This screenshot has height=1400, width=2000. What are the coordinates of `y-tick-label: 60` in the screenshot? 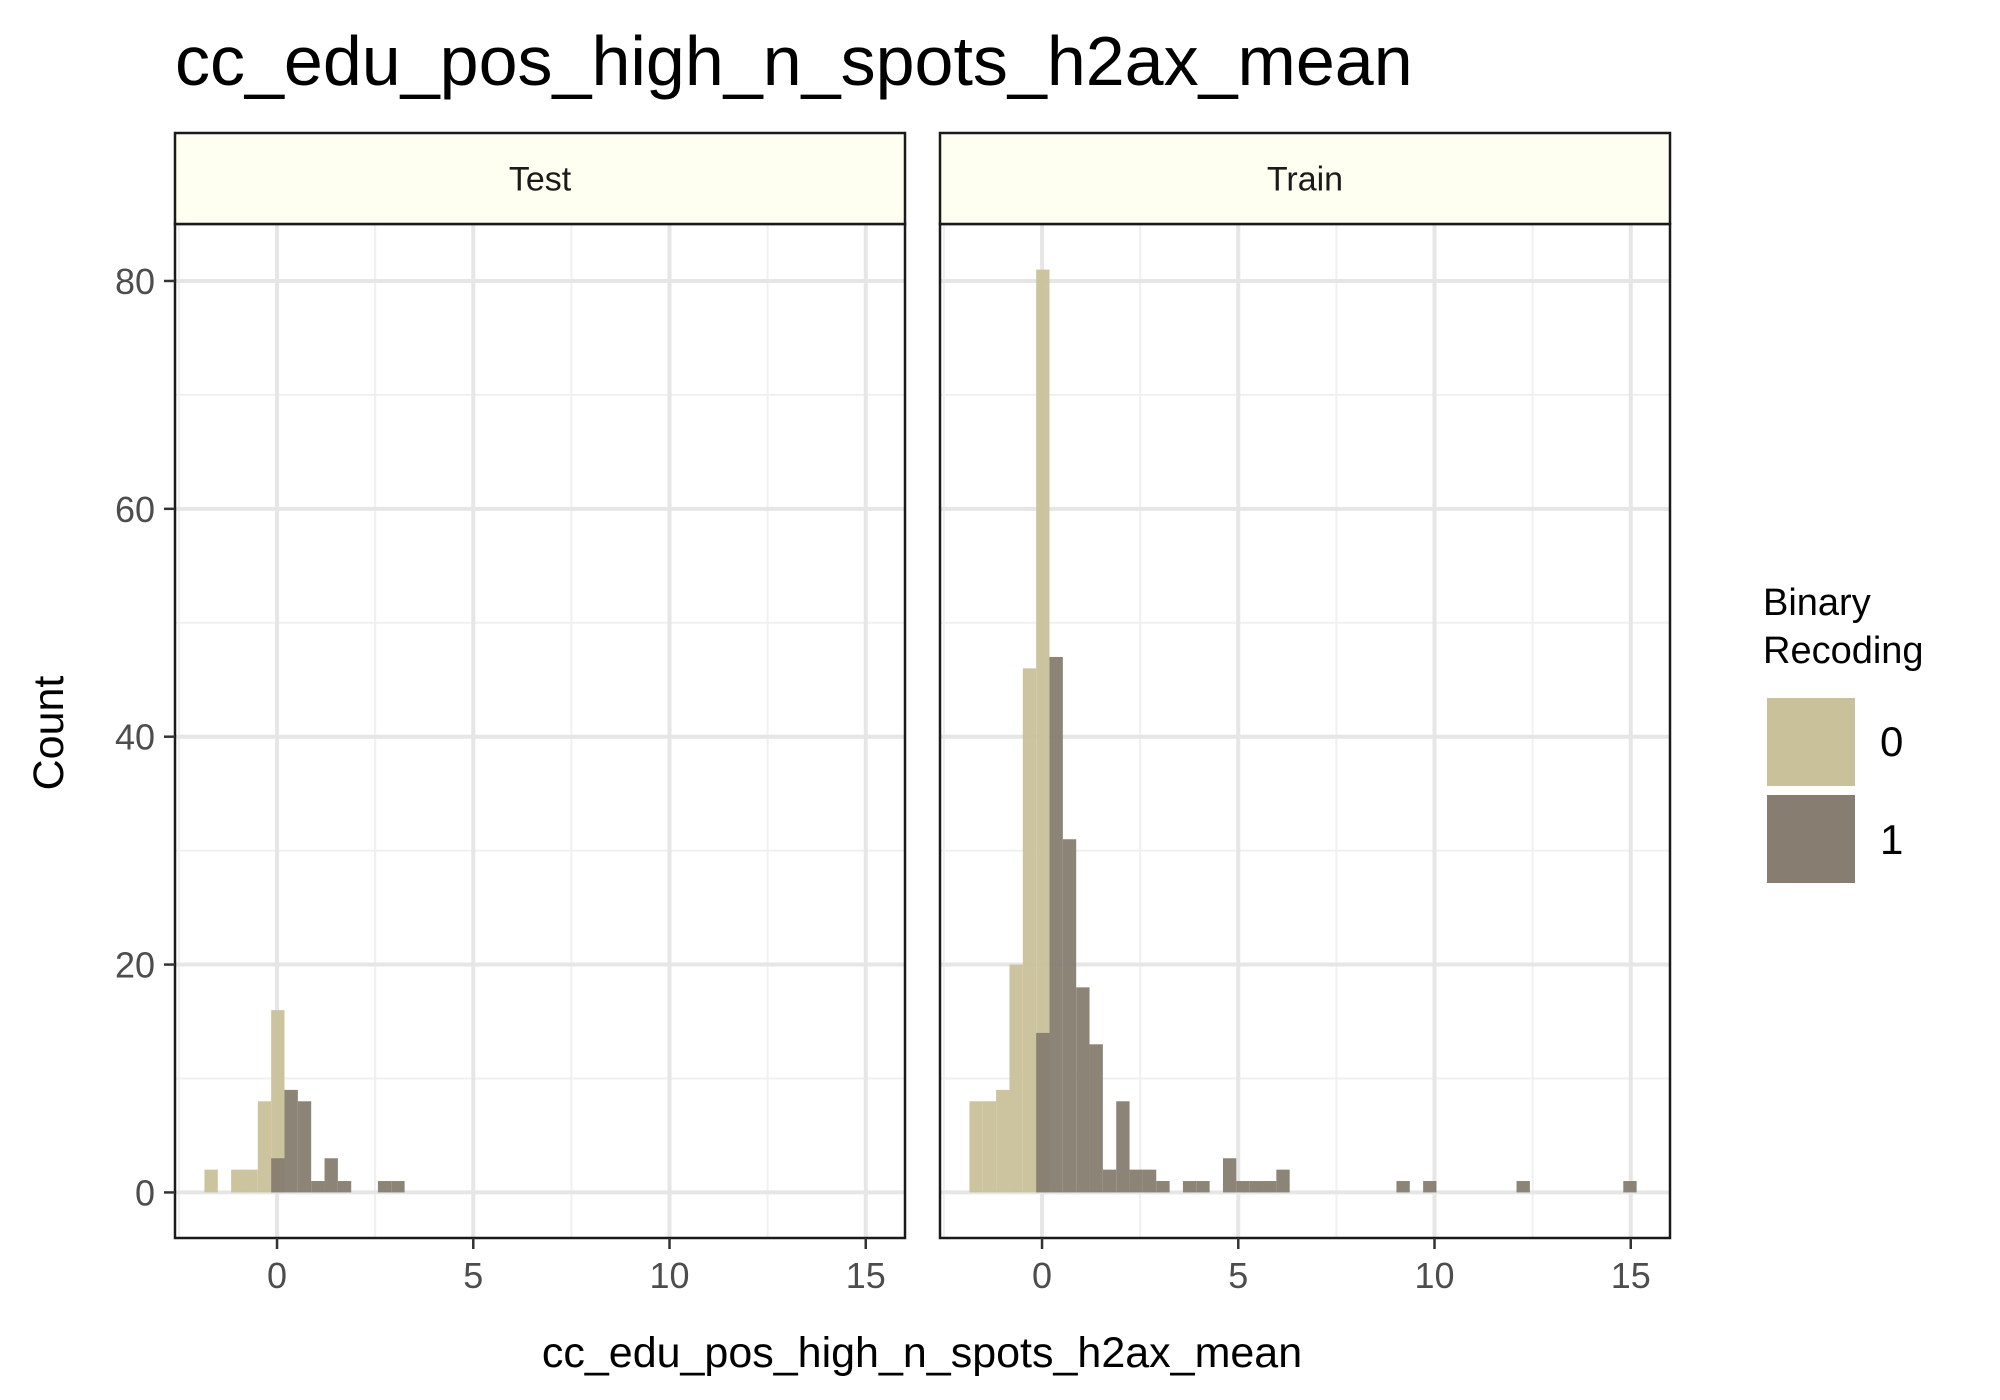 It's located at (135, 509).